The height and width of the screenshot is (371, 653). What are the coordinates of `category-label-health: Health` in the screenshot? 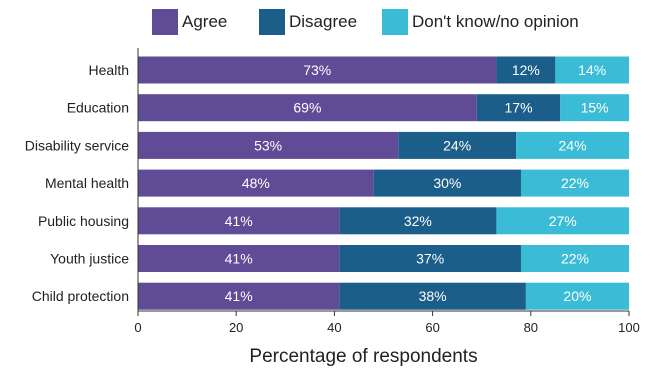 It's located at (109, 70).